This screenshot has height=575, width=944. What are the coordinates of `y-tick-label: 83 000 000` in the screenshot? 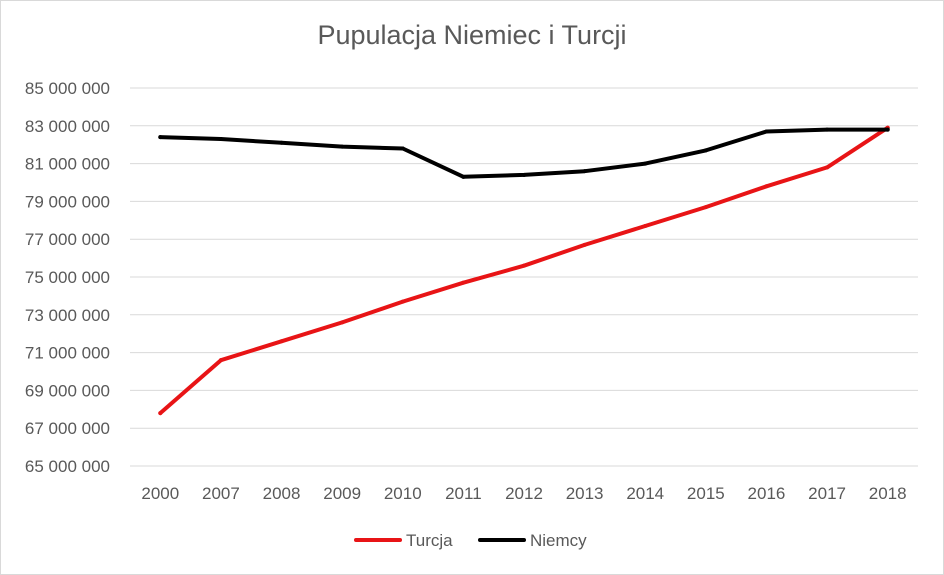 It's located at (67, 126).